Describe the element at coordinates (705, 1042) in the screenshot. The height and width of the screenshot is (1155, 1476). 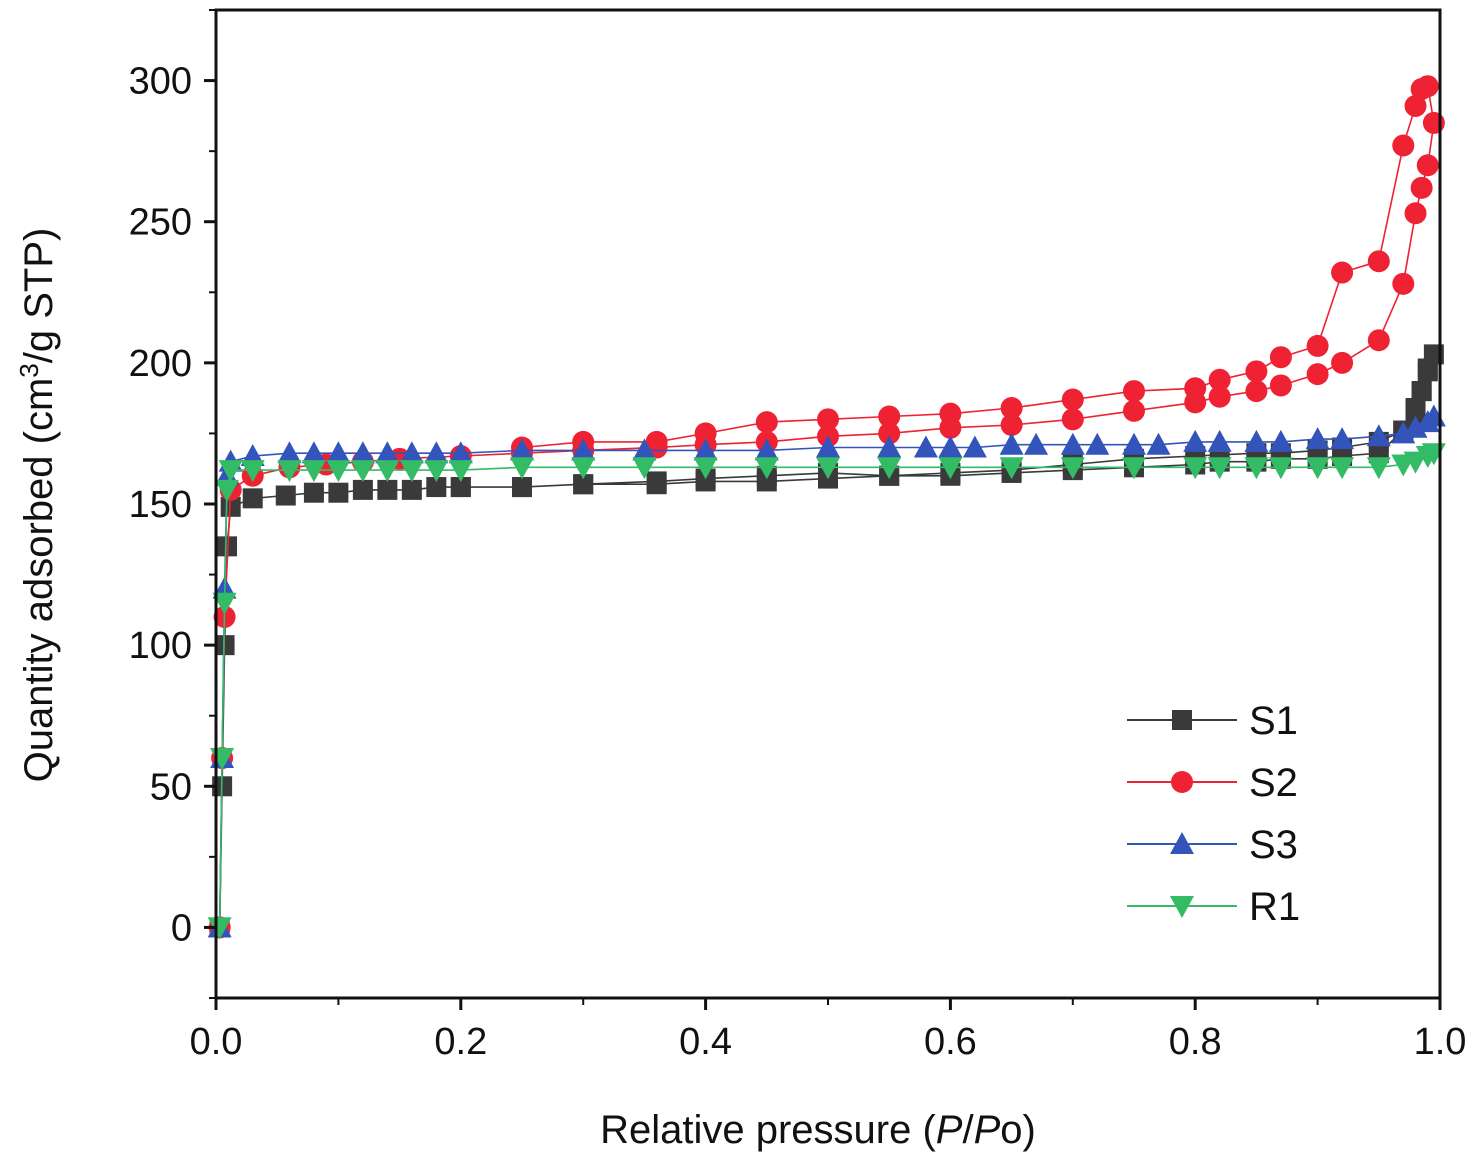
I see `x-tick-label: 0.4` at that location.